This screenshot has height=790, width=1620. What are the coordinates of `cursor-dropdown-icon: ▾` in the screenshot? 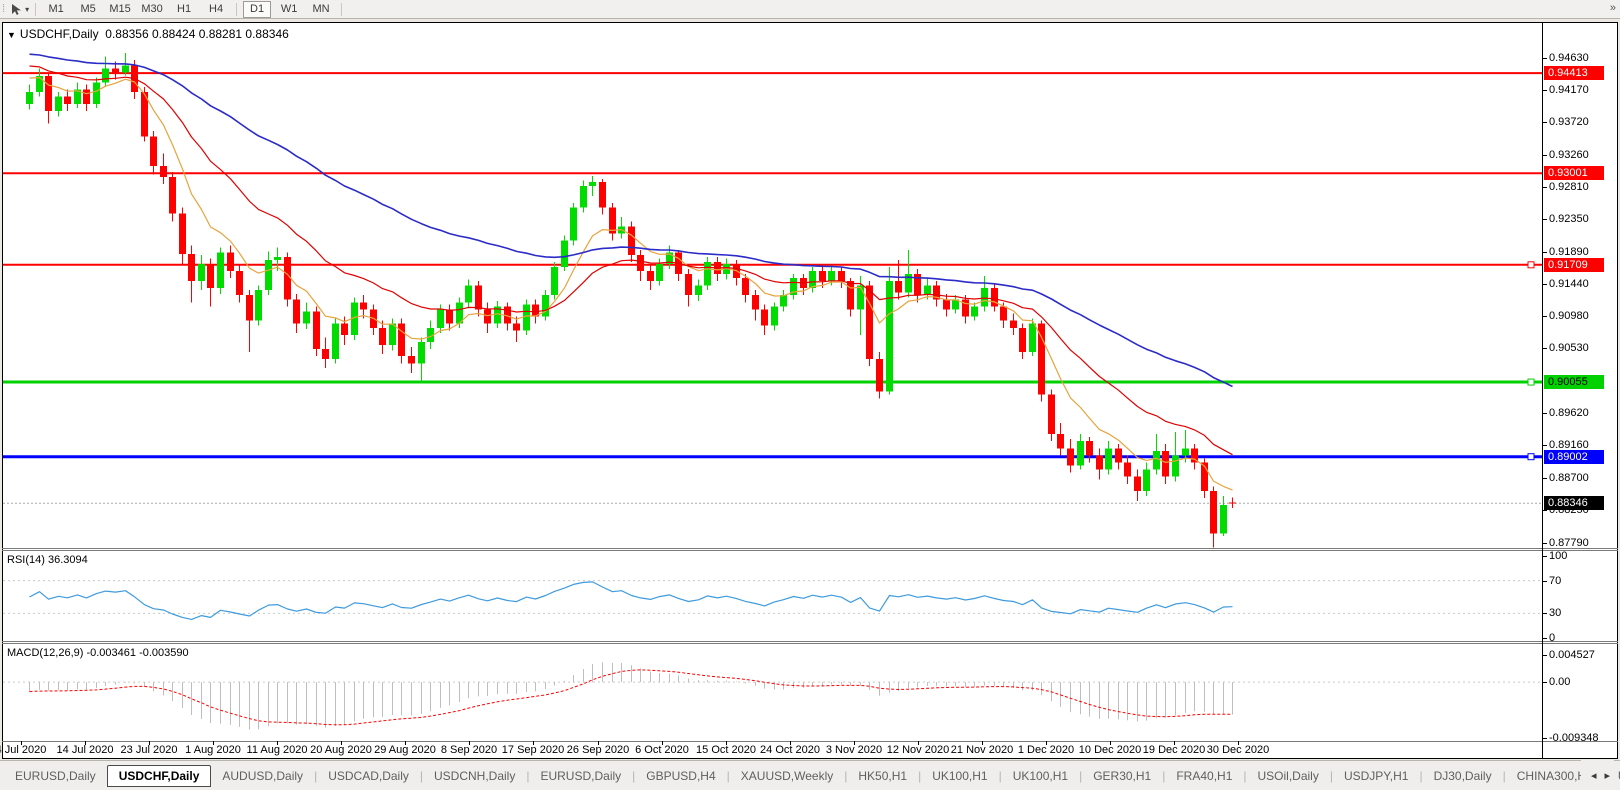 It's located at (27, 9).